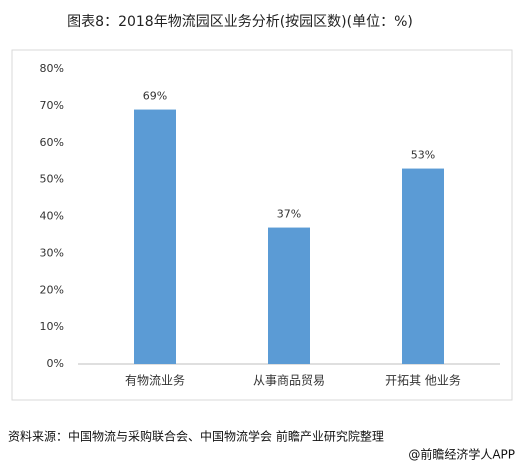  I want to click on y-tick-label: 80%, so click(52, 68).